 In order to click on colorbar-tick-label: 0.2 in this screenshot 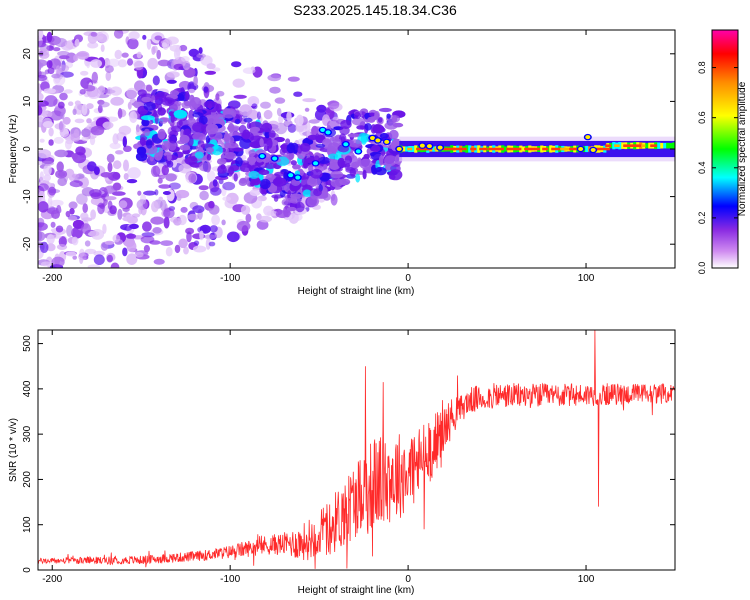, I will do `click(702, 218)`.